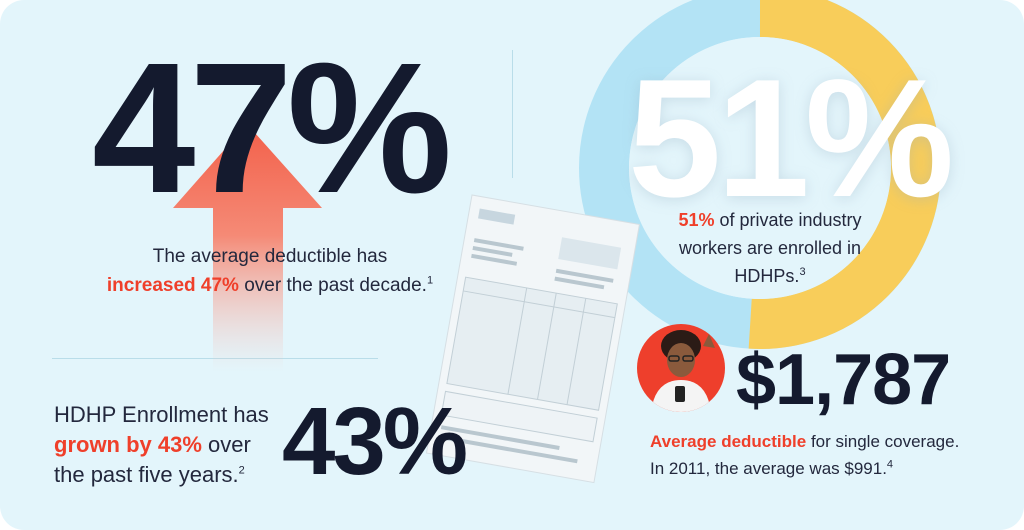  I want to click on stat-47-value: 47%, so click(272, 128).